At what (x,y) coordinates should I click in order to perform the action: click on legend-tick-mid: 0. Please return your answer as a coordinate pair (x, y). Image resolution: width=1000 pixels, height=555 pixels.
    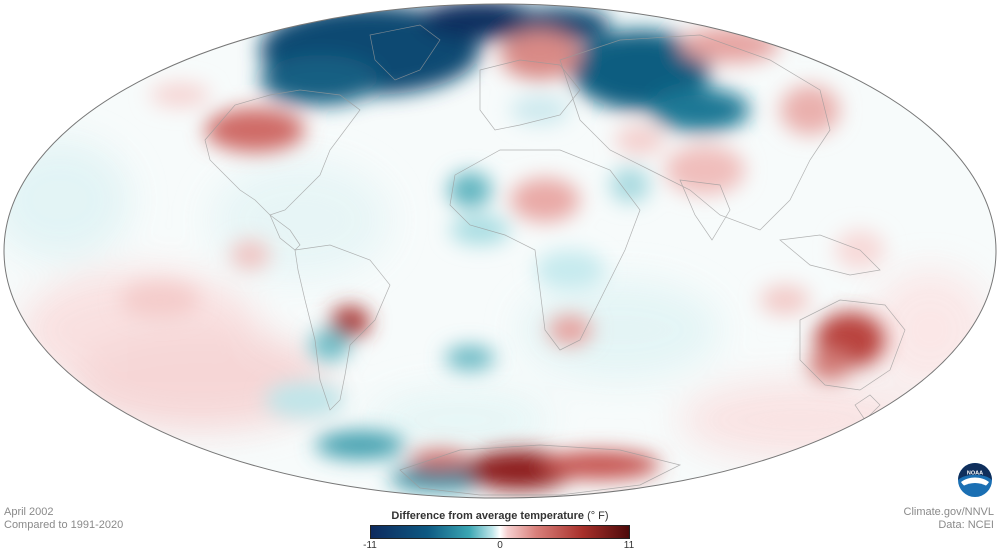
    Looking at the image, I should click on (500, 545).